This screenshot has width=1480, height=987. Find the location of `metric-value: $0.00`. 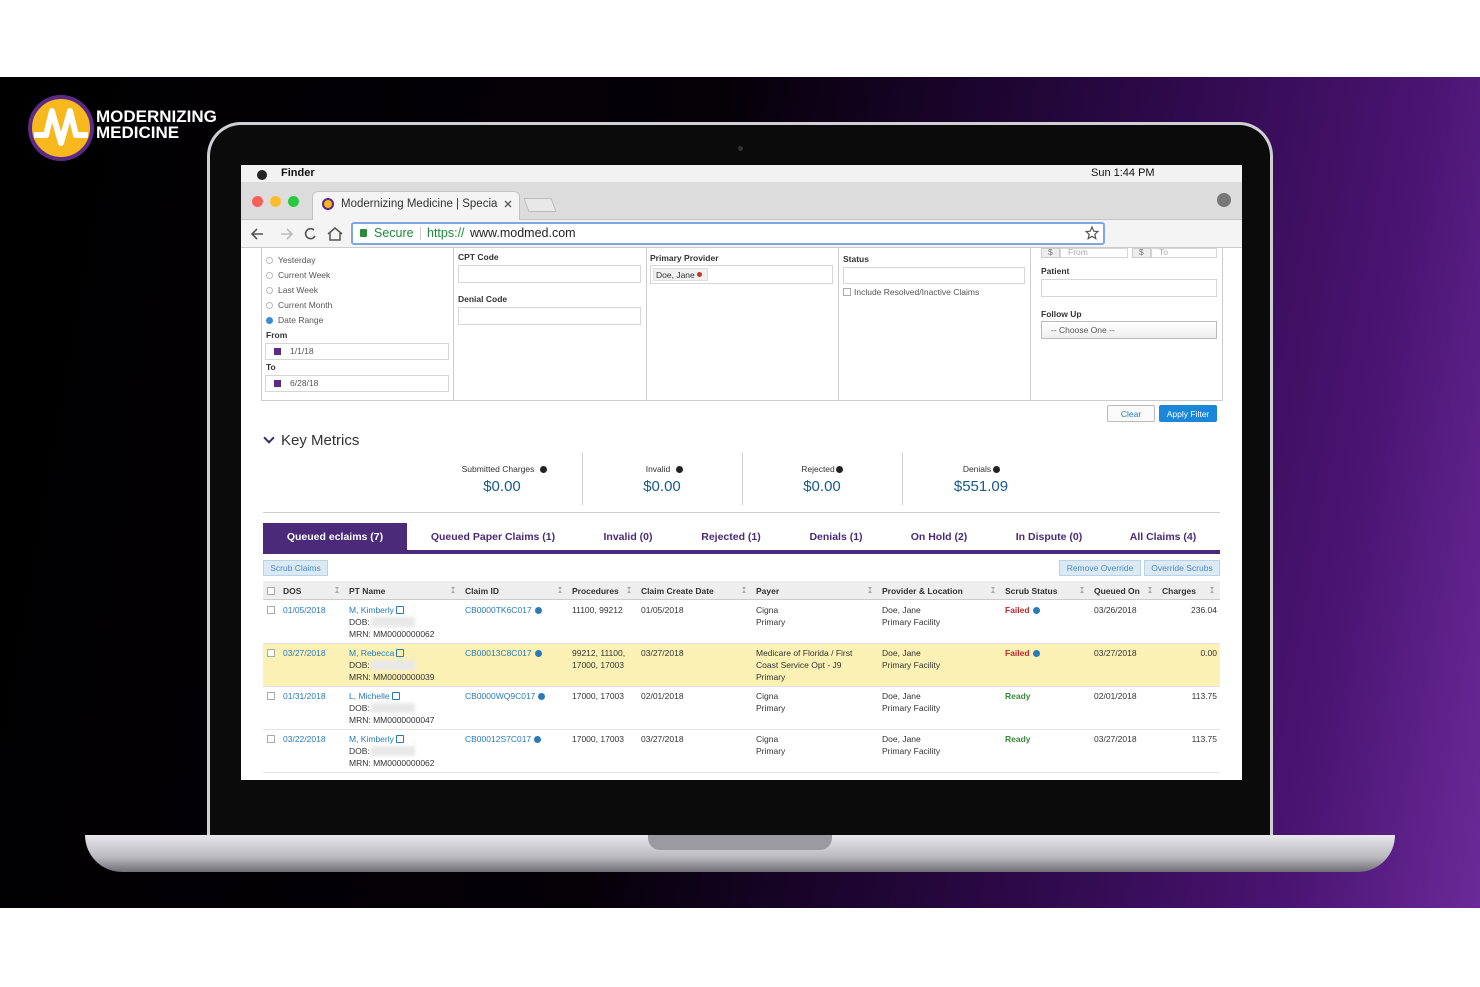

metric-value: $0.00 is located at coordinates (662, 486).